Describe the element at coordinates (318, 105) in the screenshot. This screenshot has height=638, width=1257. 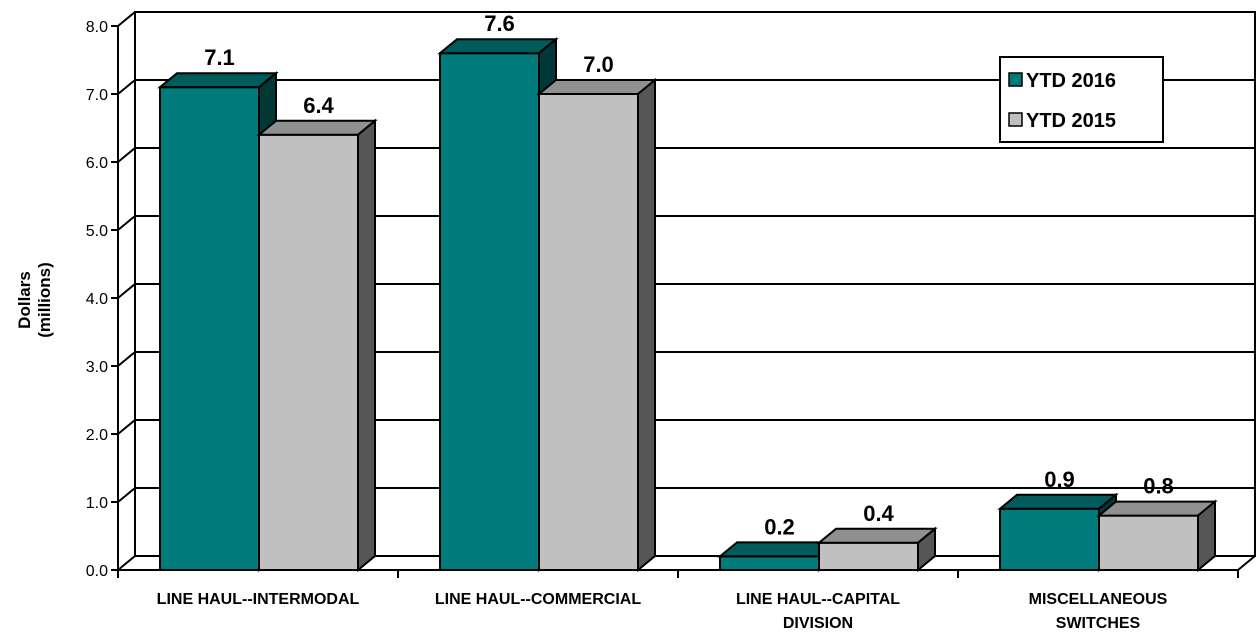
I see `data-label: 6.4` at that location.